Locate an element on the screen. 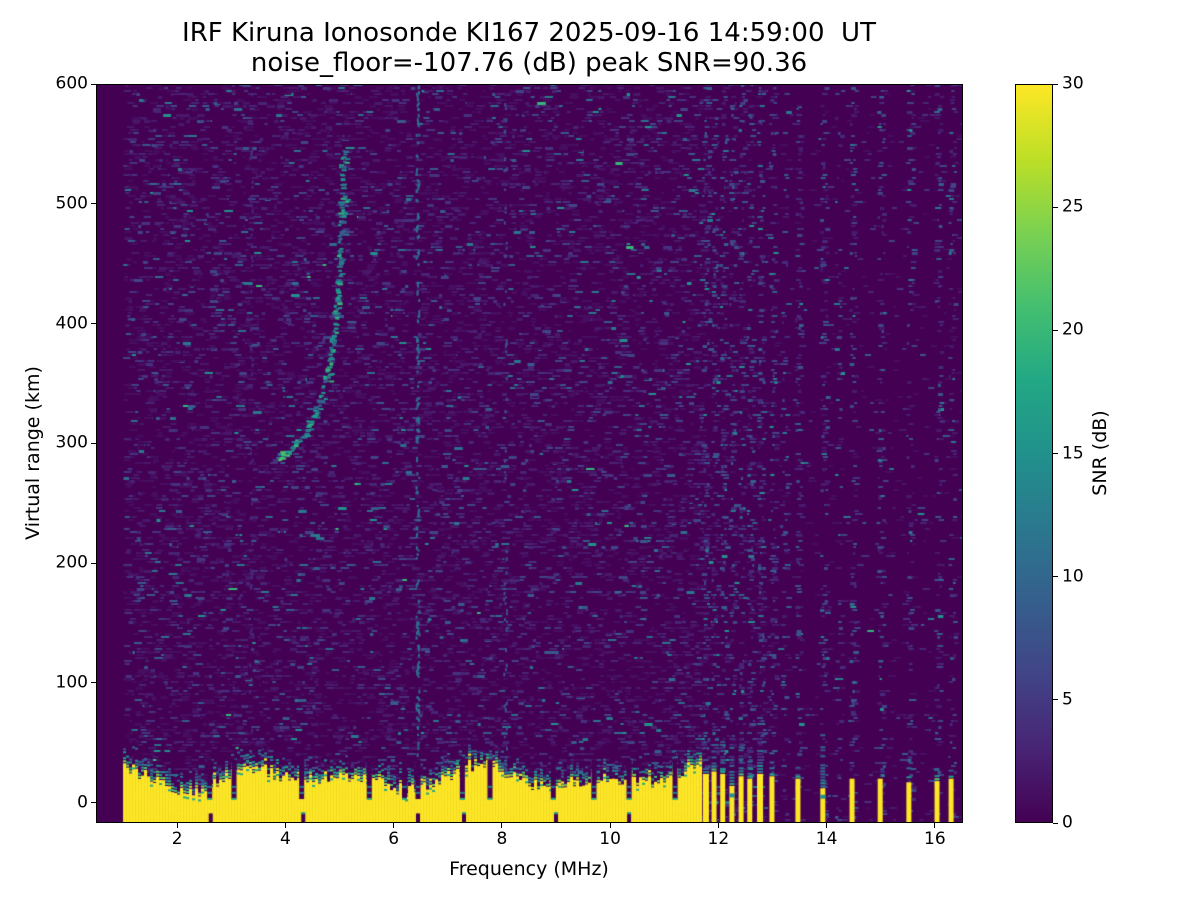  colorbar-tick-label: 25 is located at coordinates (1073, 206).